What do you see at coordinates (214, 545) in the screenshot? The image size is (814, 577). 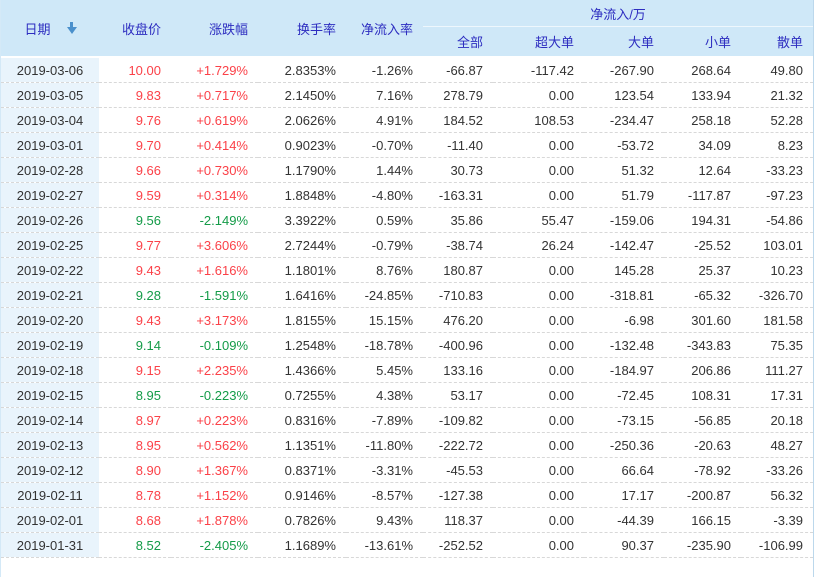 I see `cell-change: -2.405%` at bounding box center [214, 545].